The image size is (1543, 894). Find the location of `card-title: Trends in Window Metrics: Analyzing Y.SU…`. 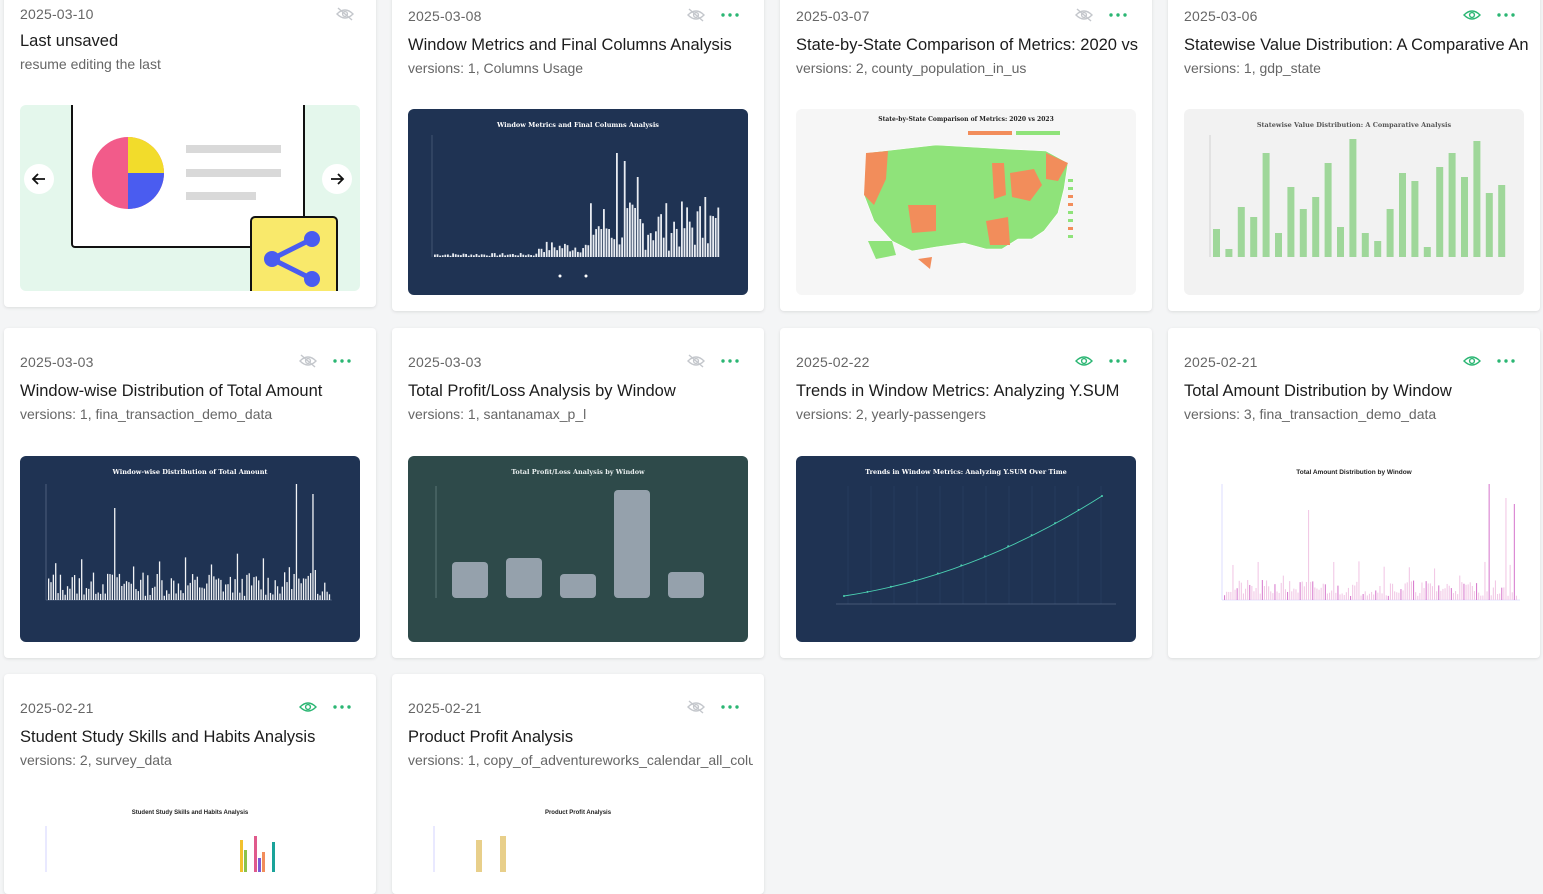

card-title: Trends in Window Metrics: Analyzing Y.SU… is located at coordinates (958, 391).